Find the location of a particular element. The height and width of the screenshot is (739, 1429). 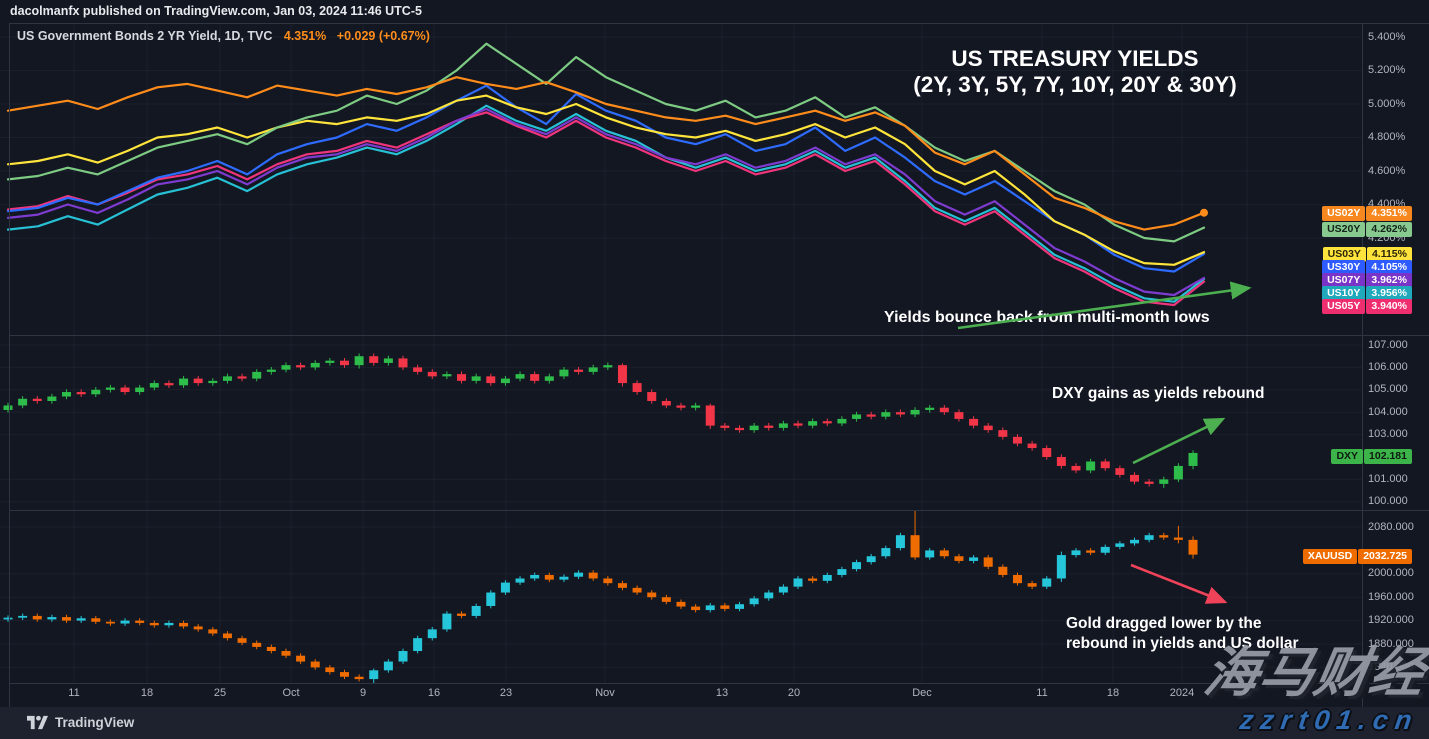

price-axis-tick: 104.000 is located at coordinates (1388, 411).